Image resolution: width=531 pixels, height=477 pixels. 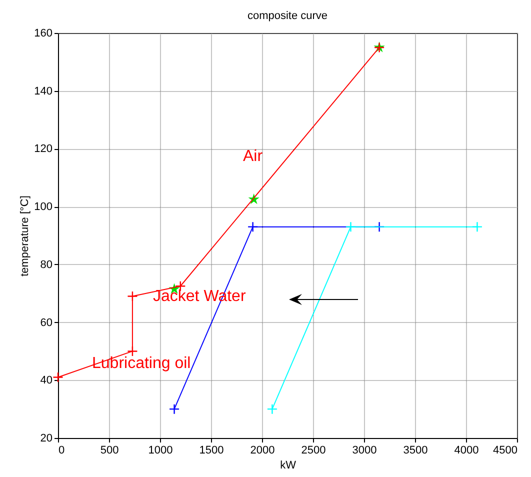 I want to click on x-tick-label: 2500, so click(x=313, y=450).